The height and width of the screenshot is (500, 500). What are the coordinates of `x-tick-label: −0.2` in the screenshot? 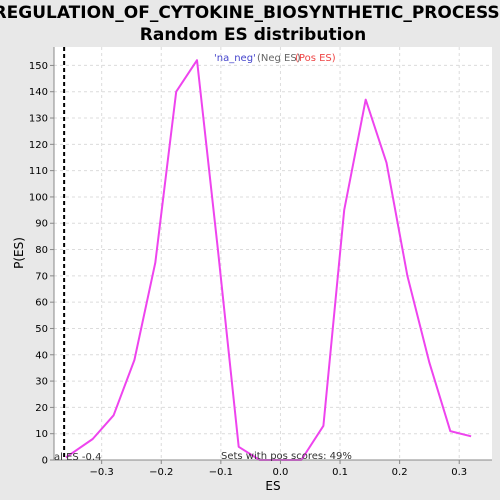 It's located at (161, 472).